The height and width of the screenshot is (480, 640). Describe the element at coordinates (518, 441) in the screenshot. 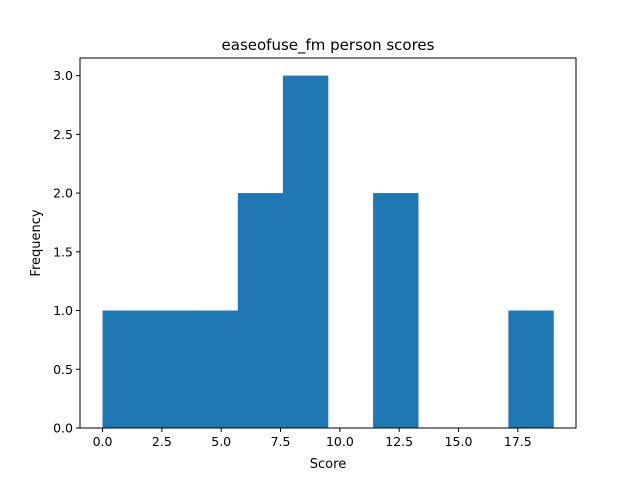

I see `x-tick-label: 17.5` at that location.